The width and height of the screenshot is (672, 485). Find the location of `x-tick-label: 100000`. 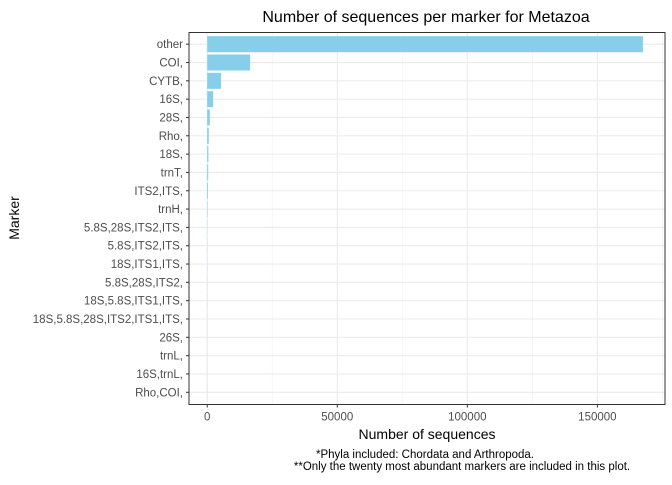

x-tick-label: 100000 is located at coordinates (467, 418).